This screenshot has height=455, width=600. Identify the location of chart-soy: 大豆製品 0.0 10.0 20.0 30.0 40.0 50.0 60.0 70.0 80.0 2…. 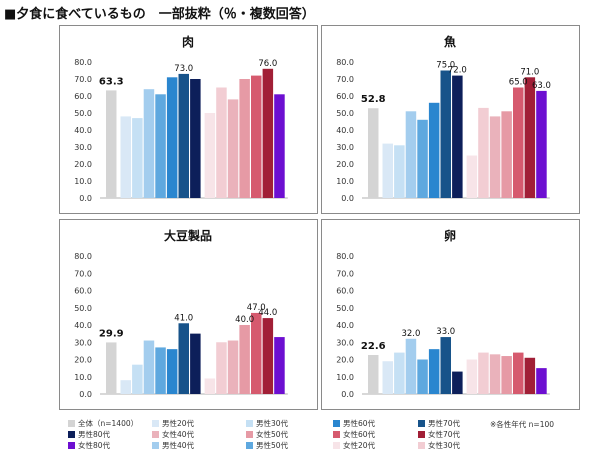
(181, 313).